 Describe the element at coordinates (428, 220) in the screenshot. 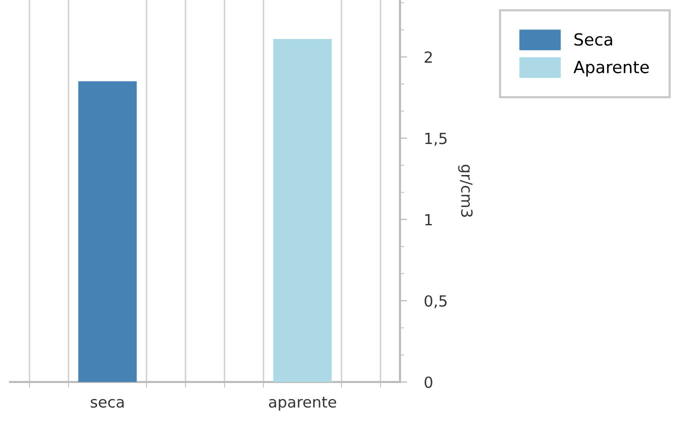

I see `y-tick-label: 1` at that location.